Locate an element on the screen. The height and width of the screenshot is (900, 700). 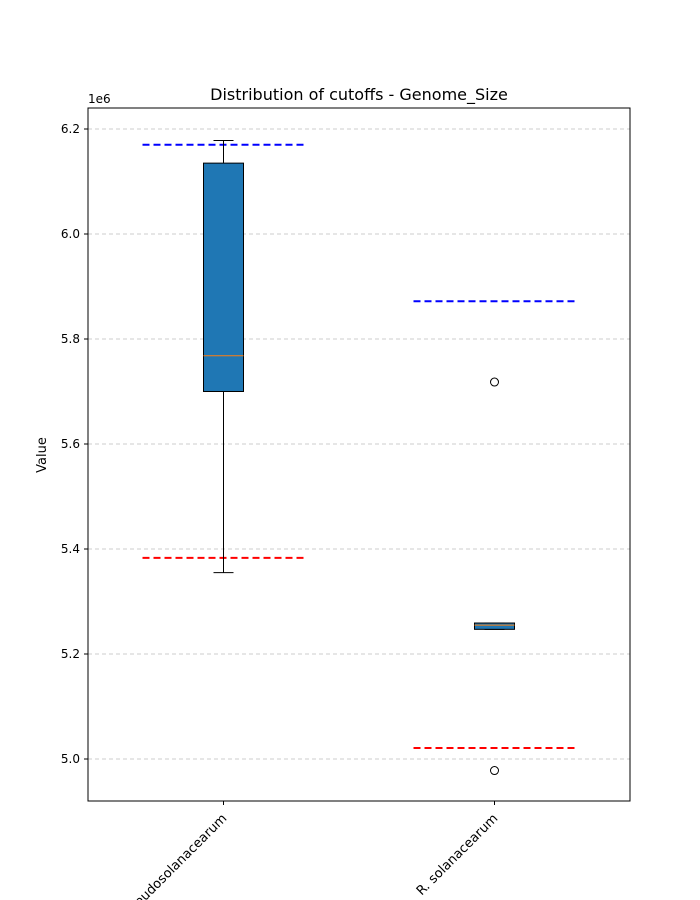
y-axis-label: Value is located at coordinates (42, 455).